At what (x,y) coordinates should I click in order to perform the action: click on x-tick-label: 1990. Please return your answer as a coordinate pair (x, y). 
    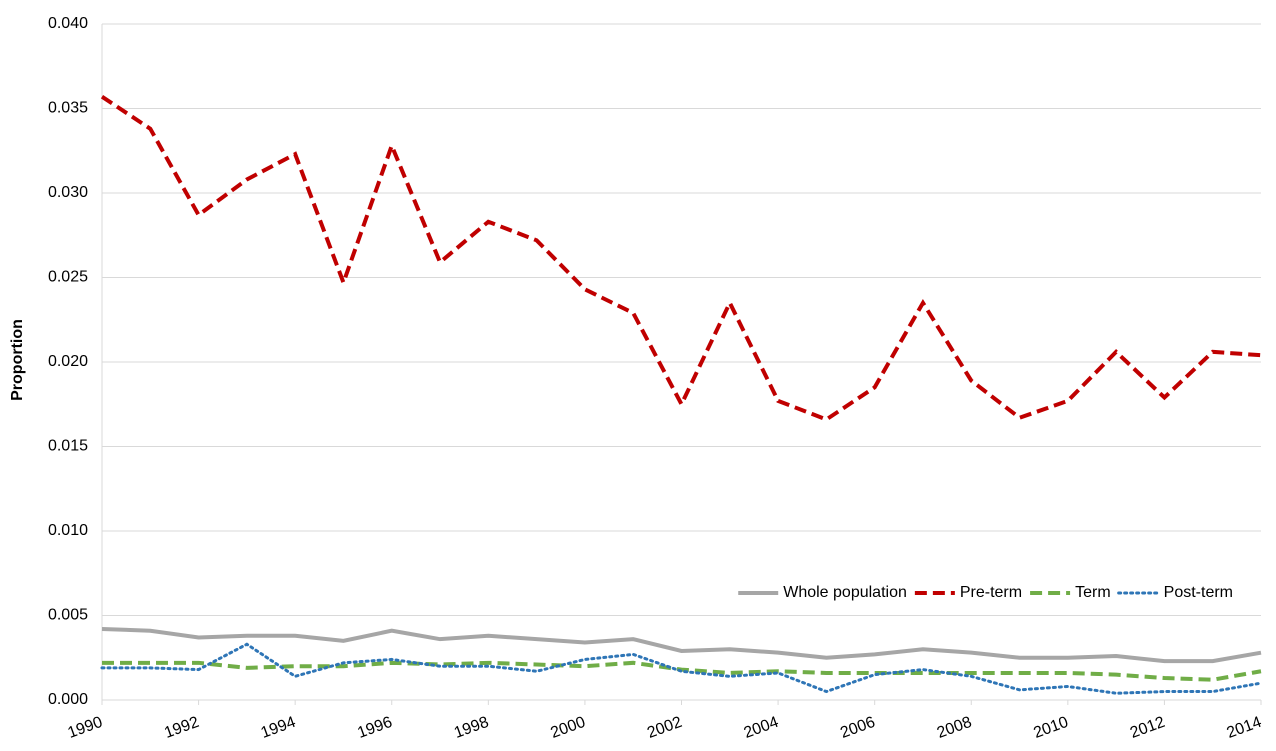
    Looking at the image, I should click on (85, 728).